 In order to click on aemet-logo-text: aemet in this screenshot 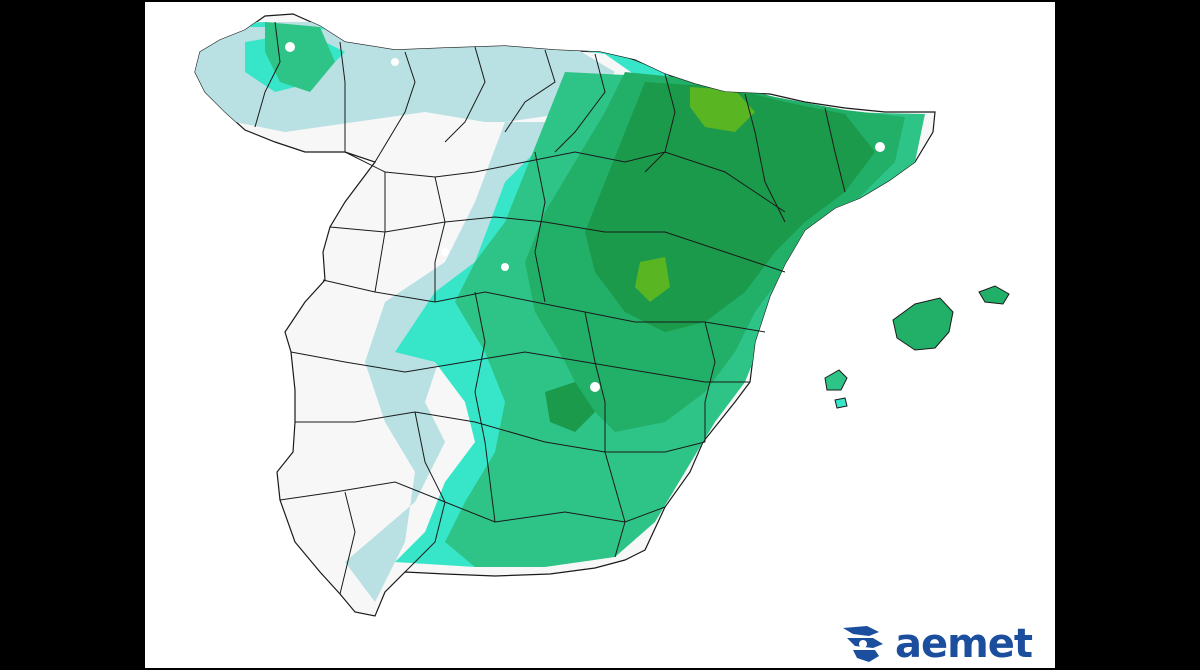, I will do `click(964, 644)`.